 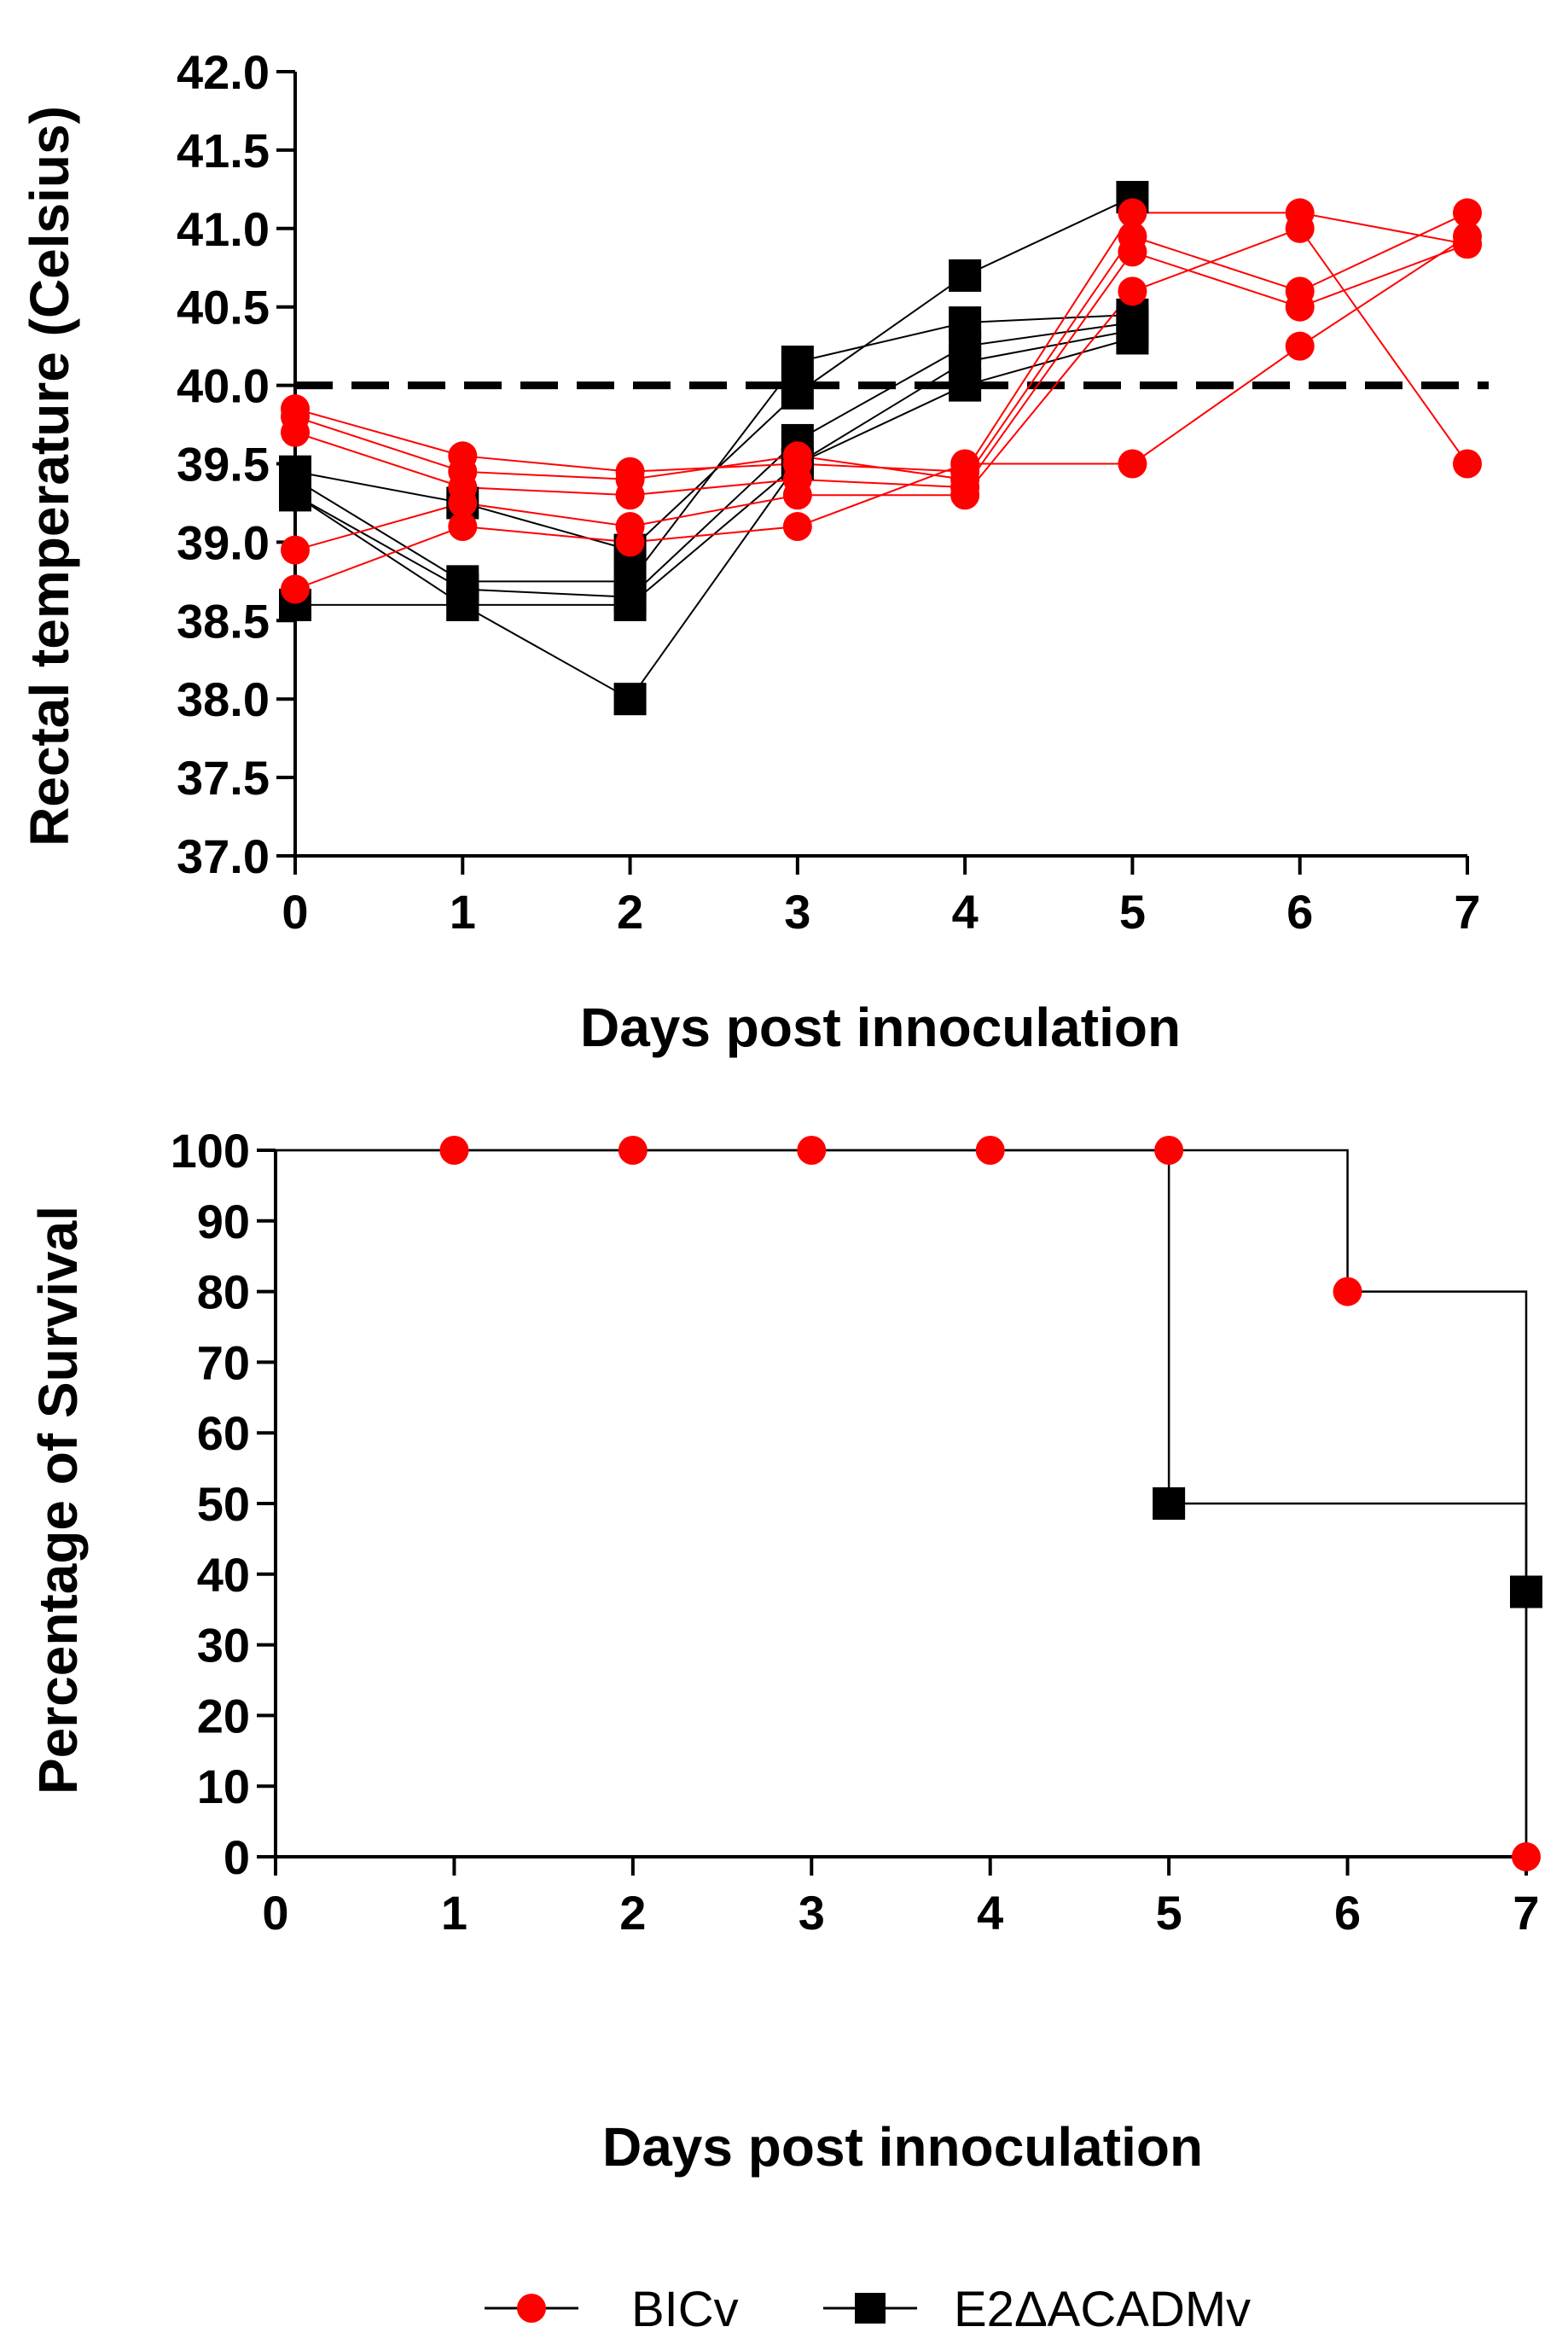 What do you see at coordinates (223, 699) in the screenshot?
I see `chart1-y-tick-label: 38.0` at bounding box center [223, 699].